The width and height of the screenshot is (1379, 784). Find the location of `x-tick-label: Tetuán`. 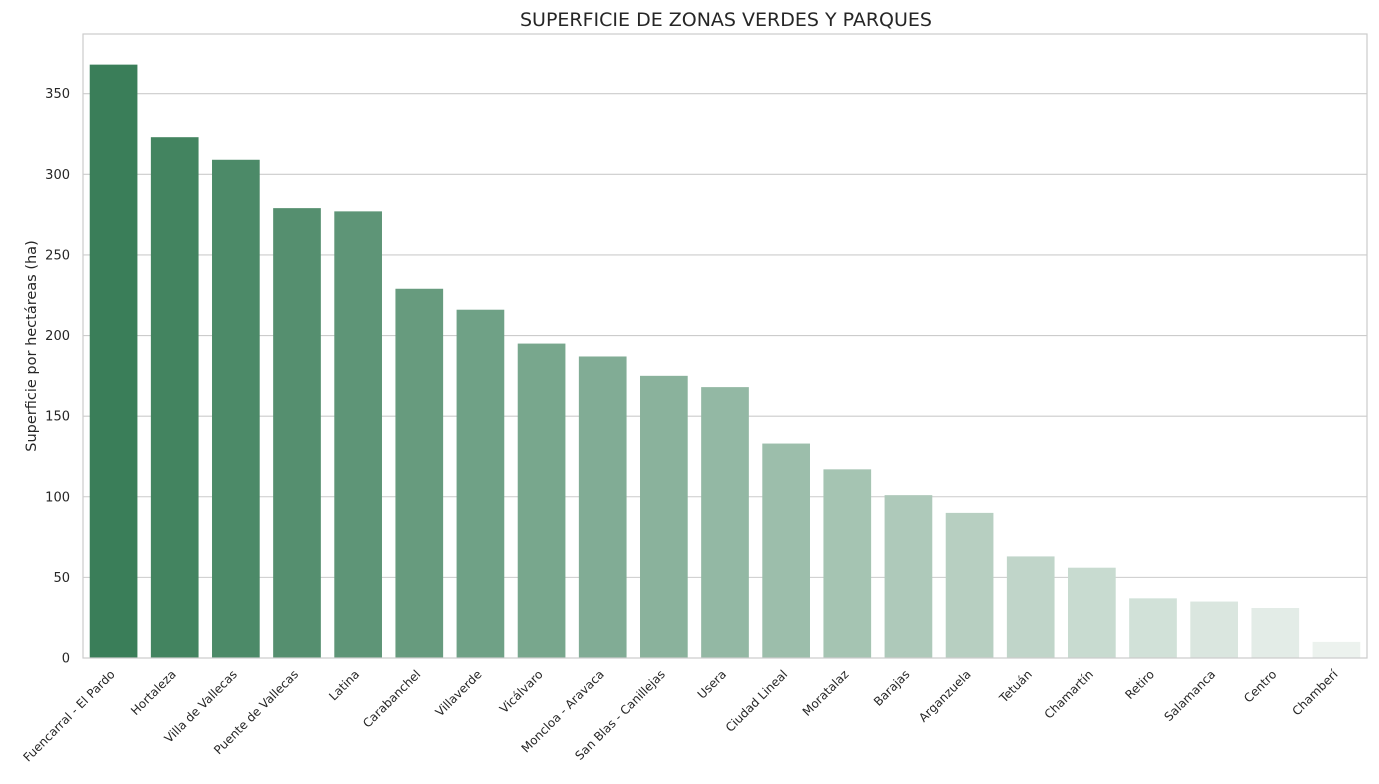

x-tick-label: Tetuán is located at coordinates (1015, 686).